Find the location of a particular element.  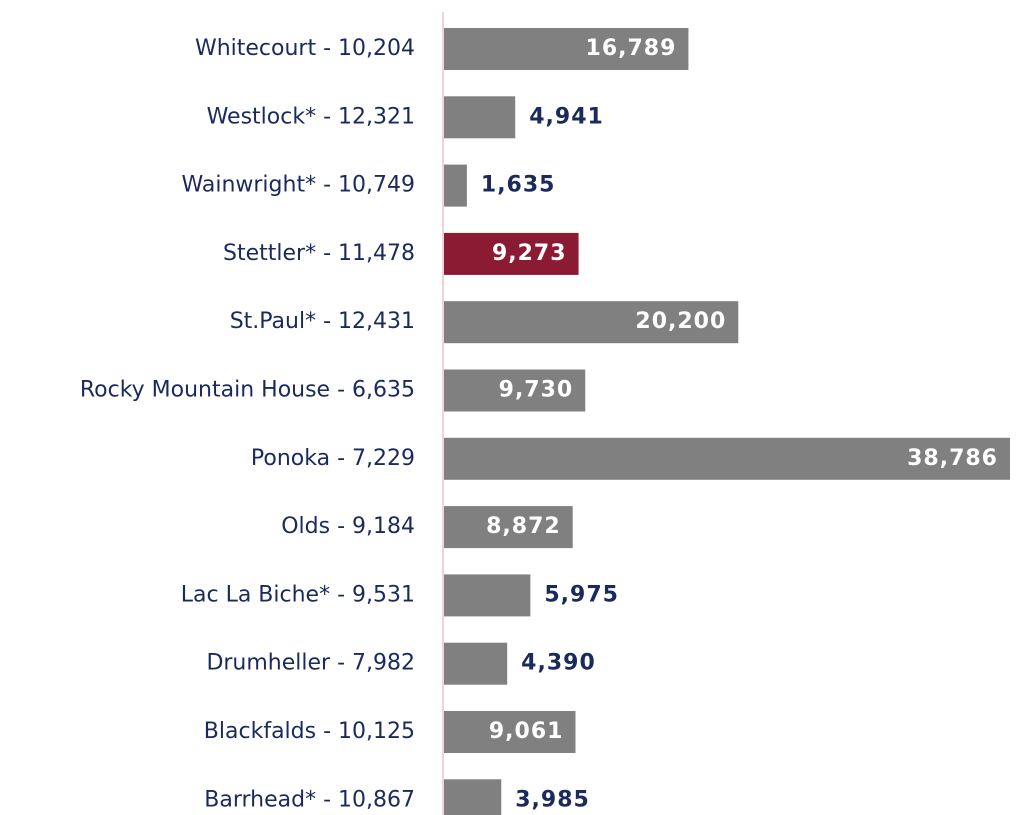

category-label: Olds - 9,184 is located at coordinates (348, 526).